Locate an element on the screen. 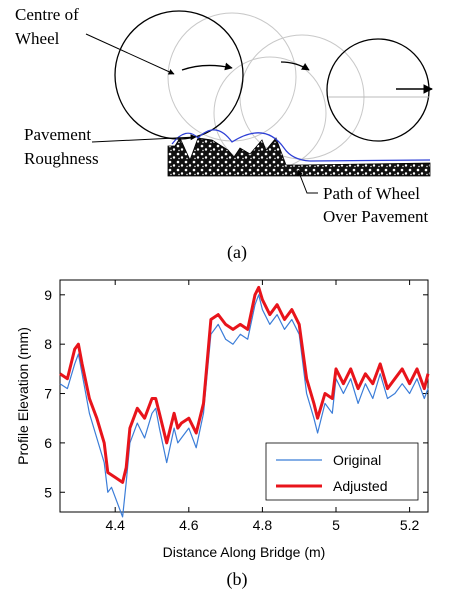  roughness-leader is located at coordinates (144, 138).